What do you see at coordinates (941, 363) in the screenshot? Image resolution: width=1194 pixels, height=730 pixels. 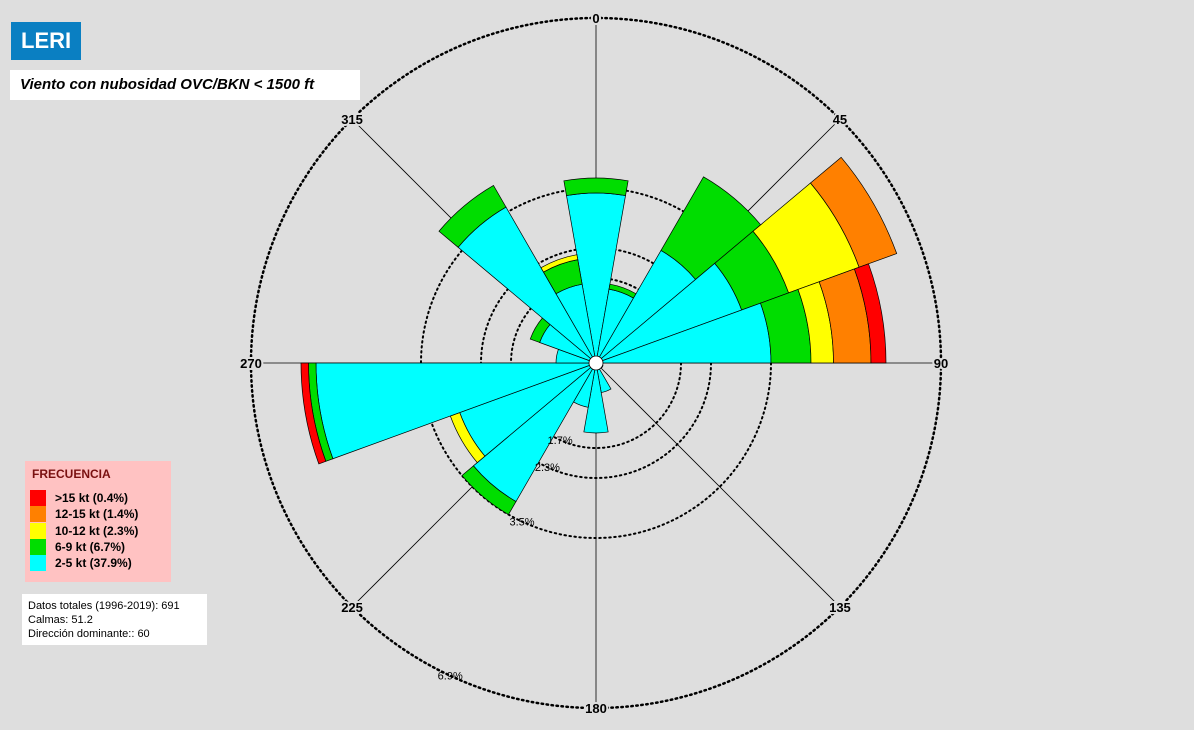 I see `direction-label-90: 90` at bounding box center [941, 363].